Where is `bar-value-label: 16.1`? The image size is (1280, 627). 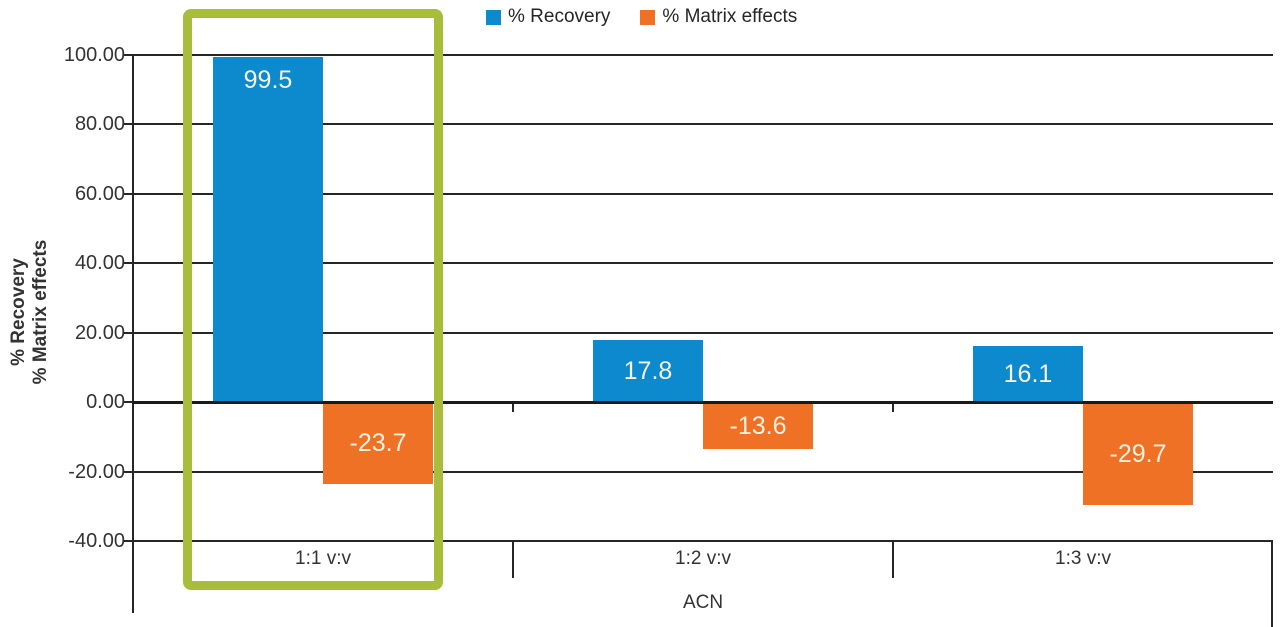 bar-value-label: 16.1 is located at coordinates (1028, 374).